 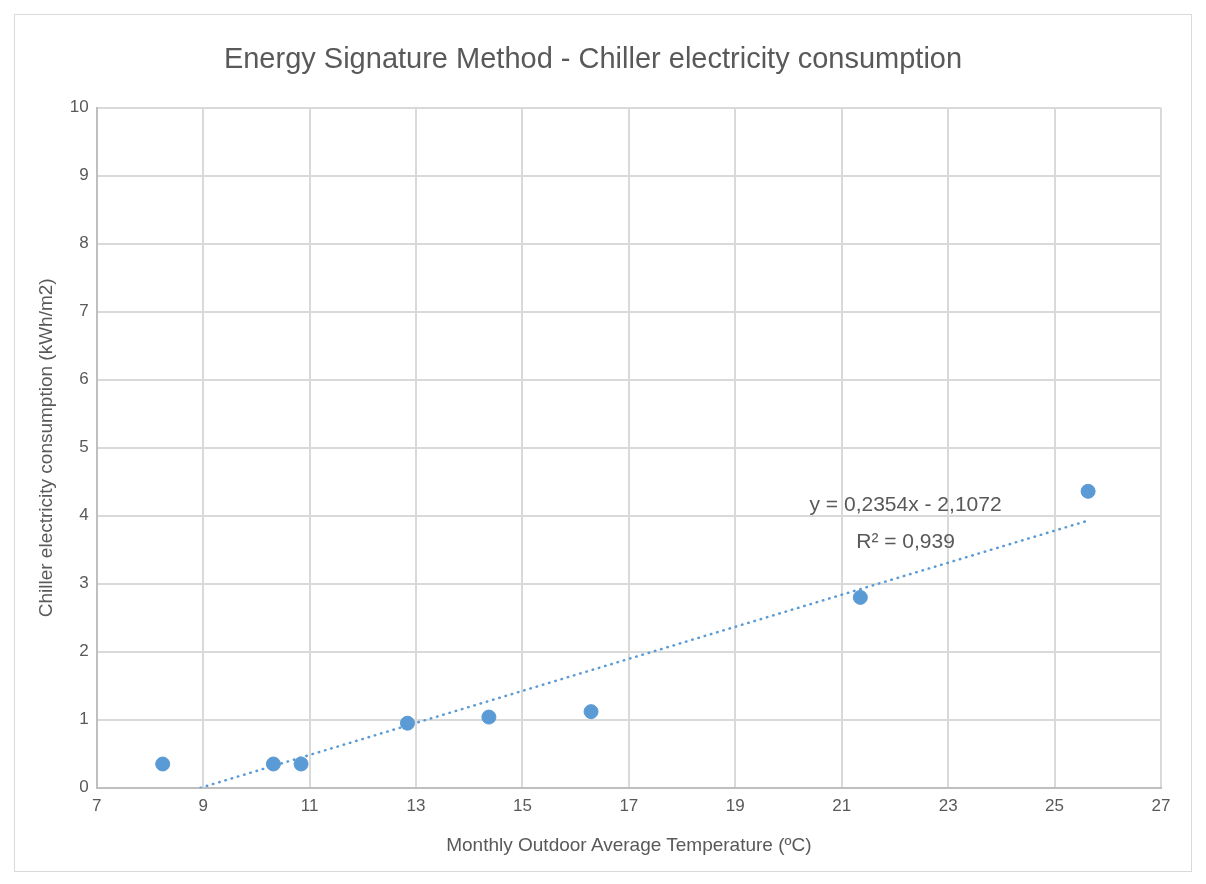 I want to click on y-tick-label: 5, so click(x=84, y=447).